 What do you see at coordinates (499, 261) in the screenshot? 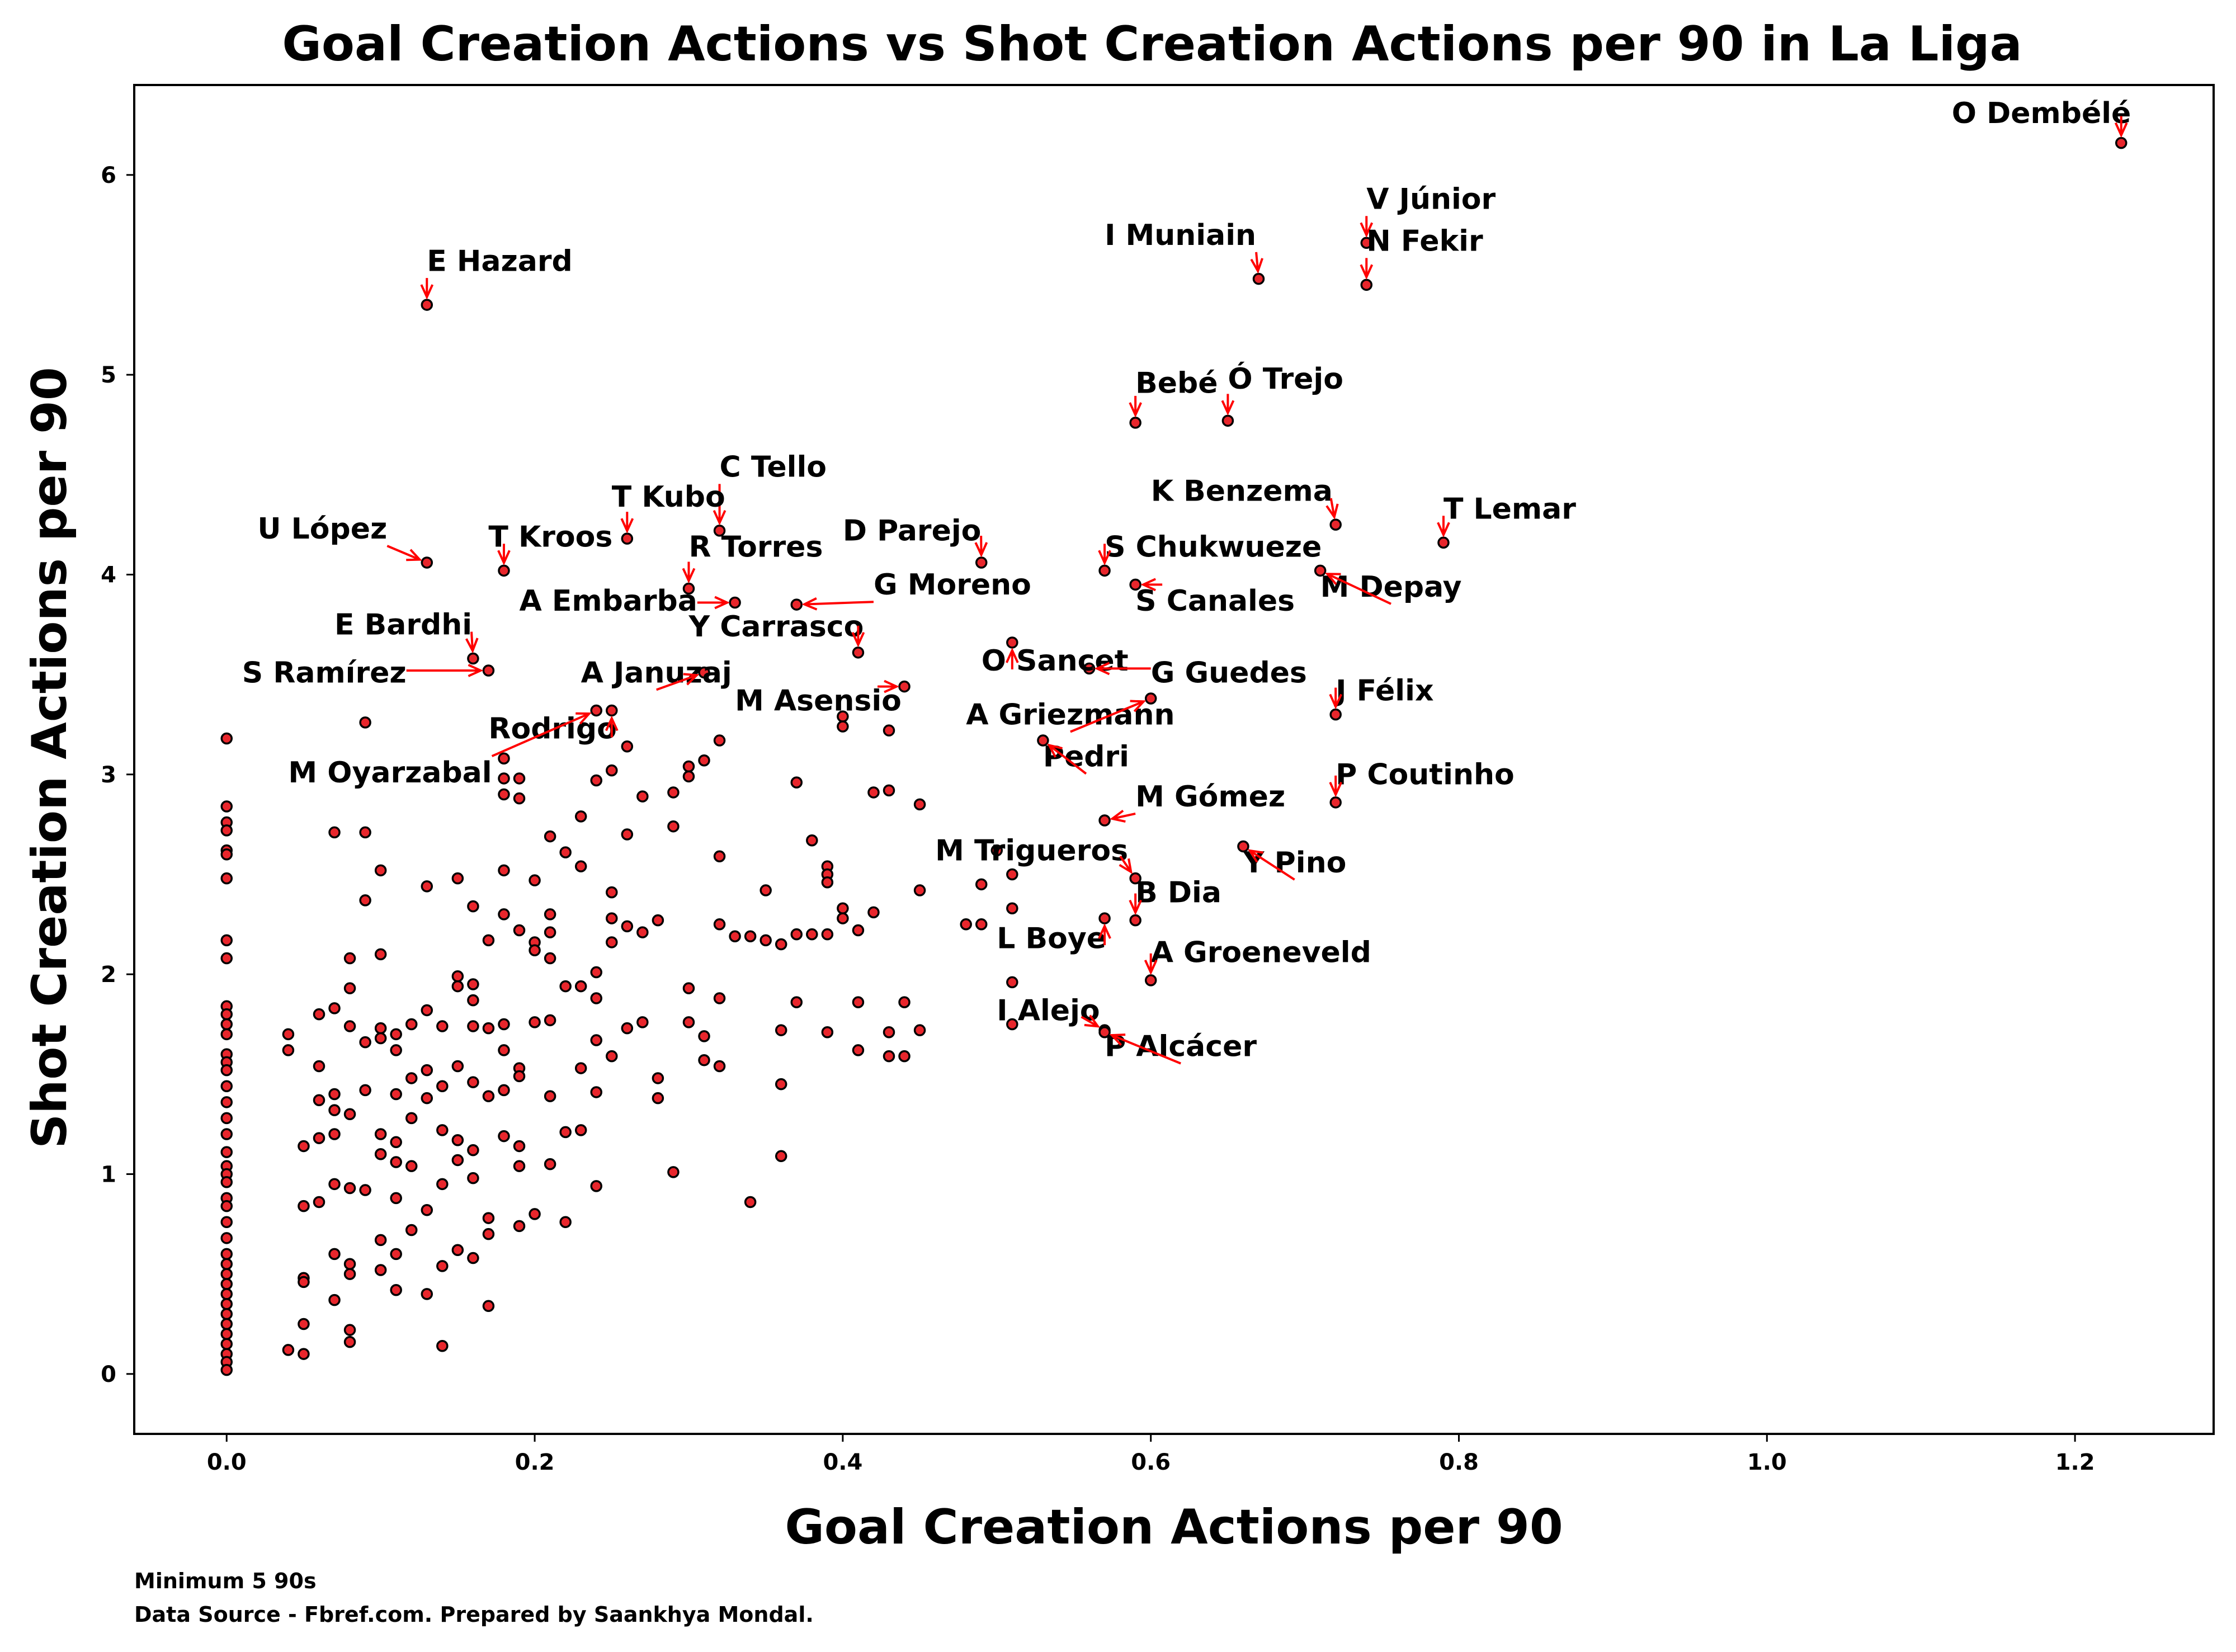
I see `player-label: E Hazard` at bounding box center [499, 261].